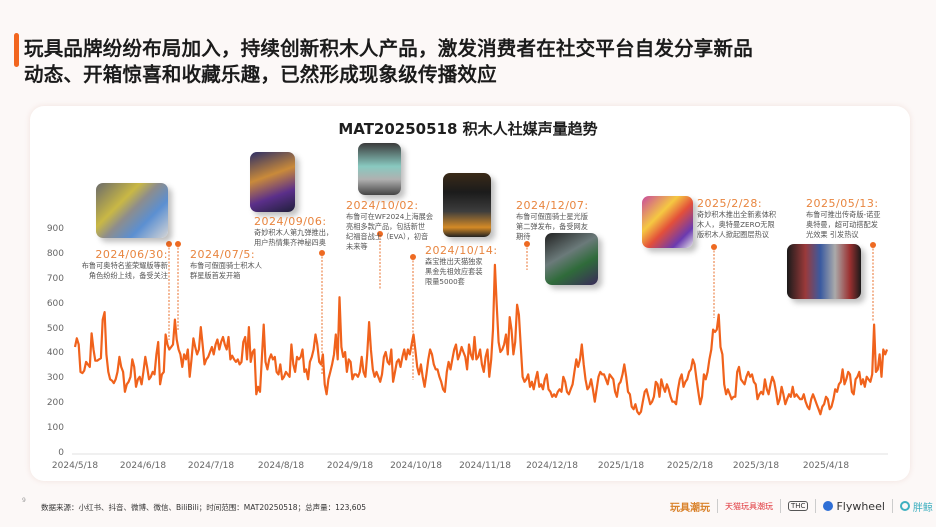  What do you see at coordinates (281, 466) in the screenshot?
I see `x-tick-label: 2024/8/18` at bounding box center [281, 466].